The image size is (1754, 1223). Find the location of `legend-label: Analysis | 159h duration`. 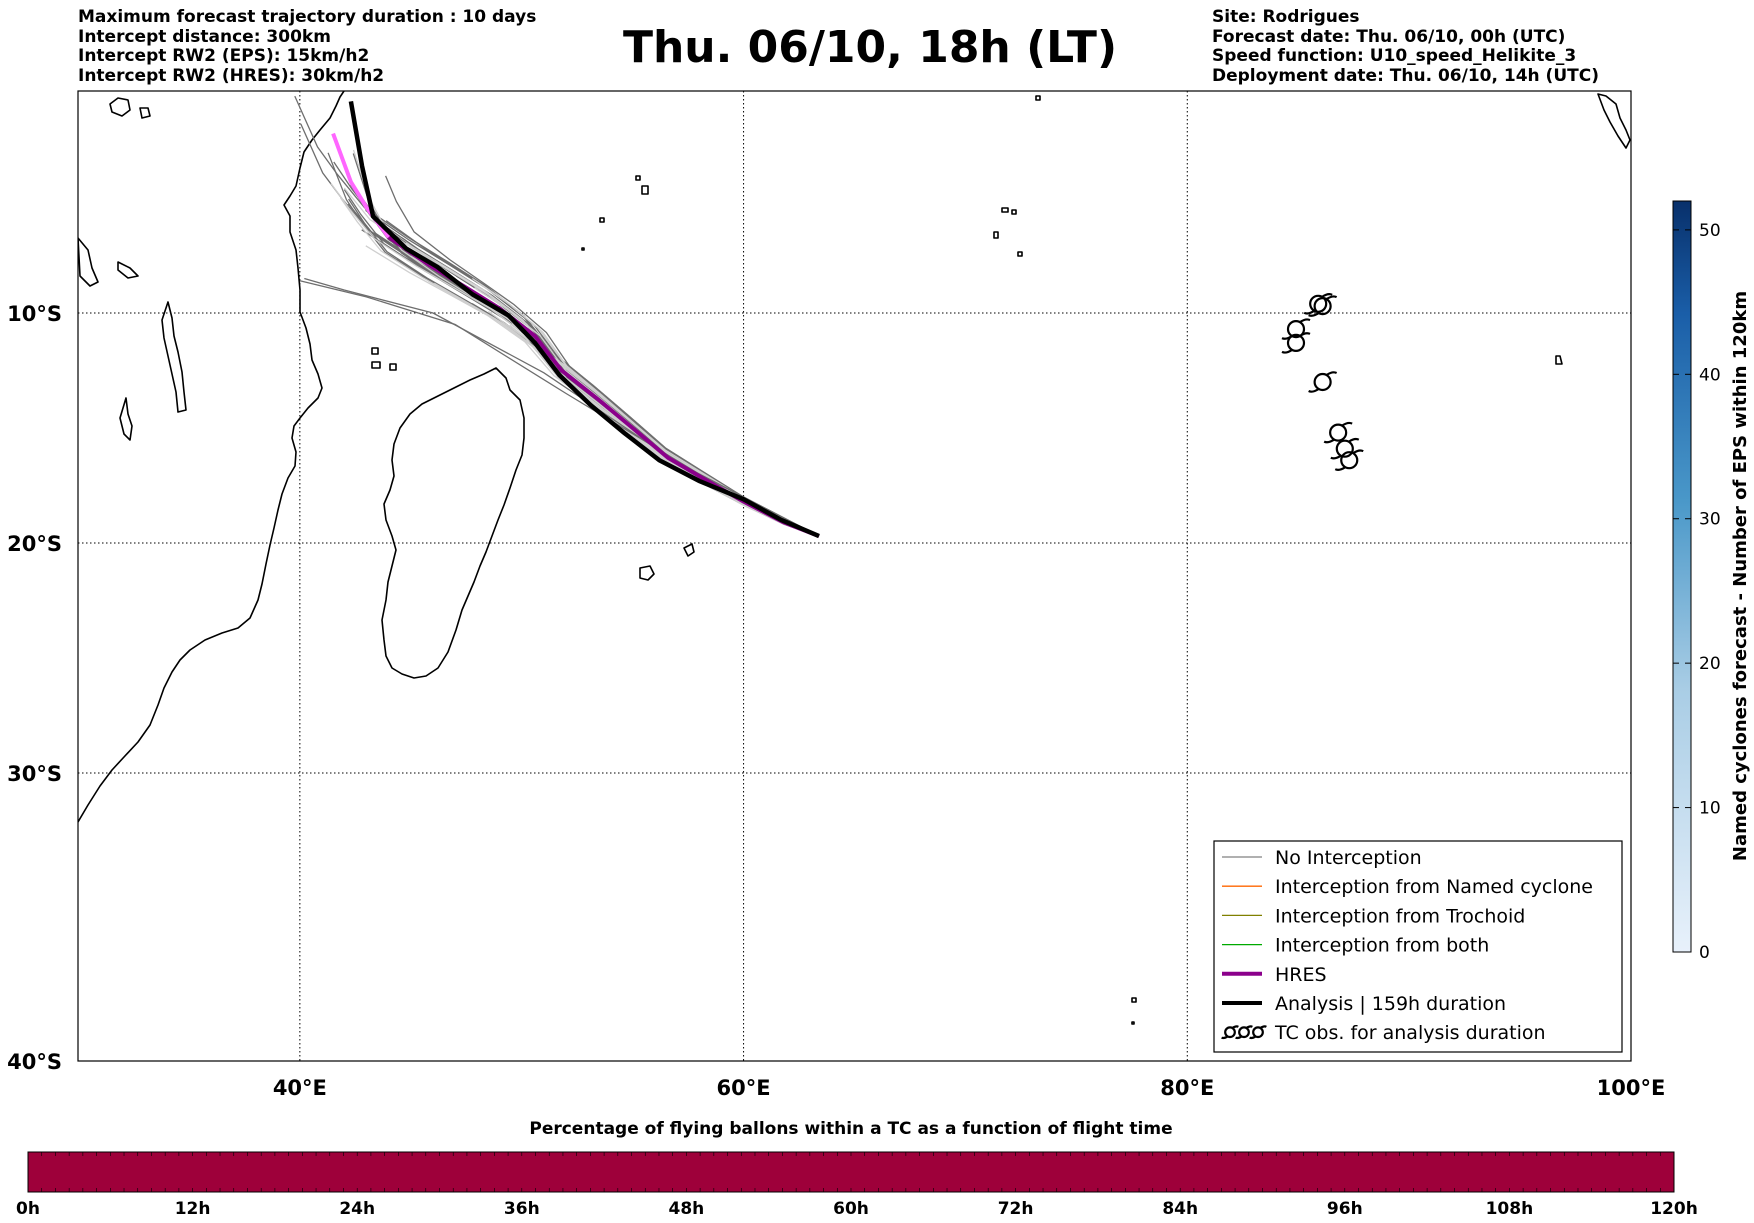

legend-label: Analysis | 159h duration is located at coordinates (1390, 1004).